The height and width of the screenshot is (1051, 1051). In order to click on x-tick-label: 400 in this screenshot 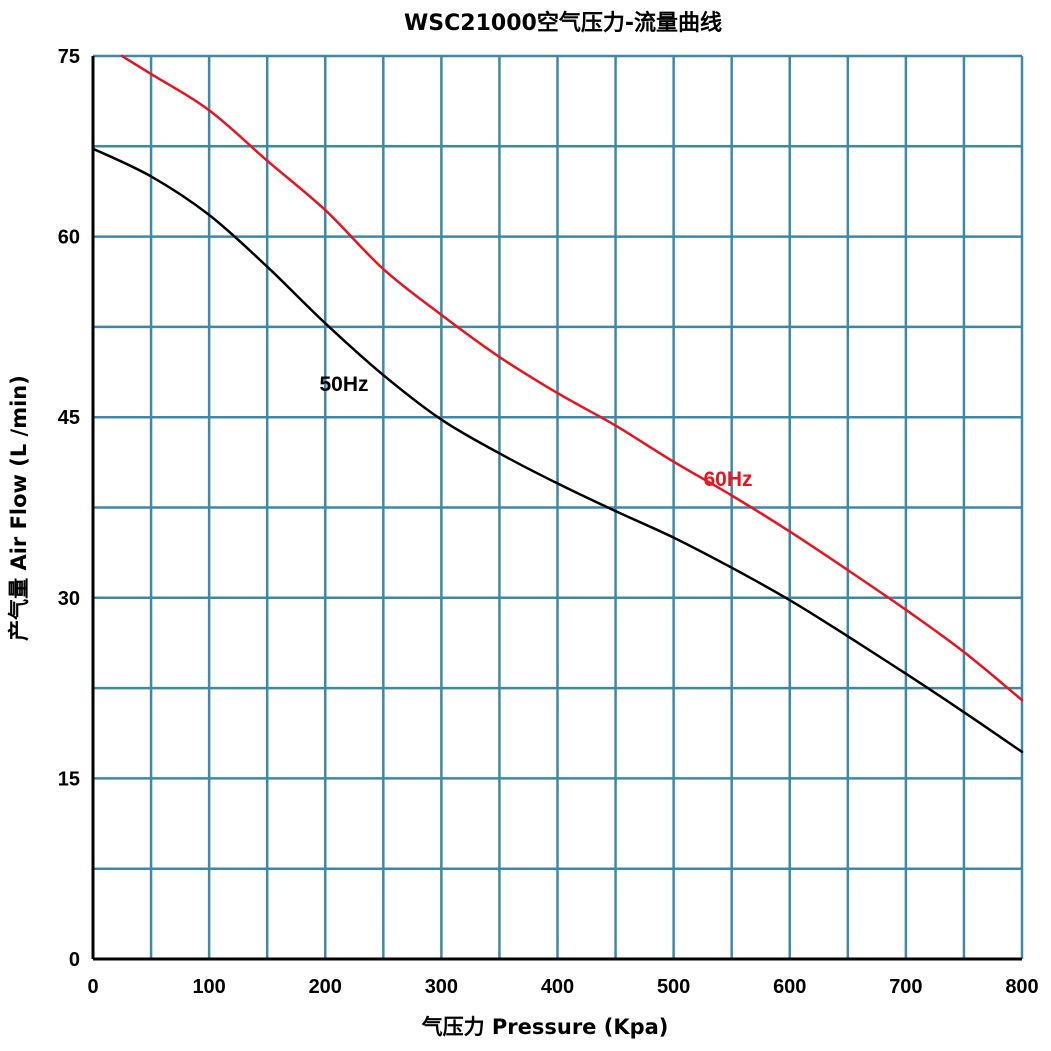, I will do `click(557, 987)`.